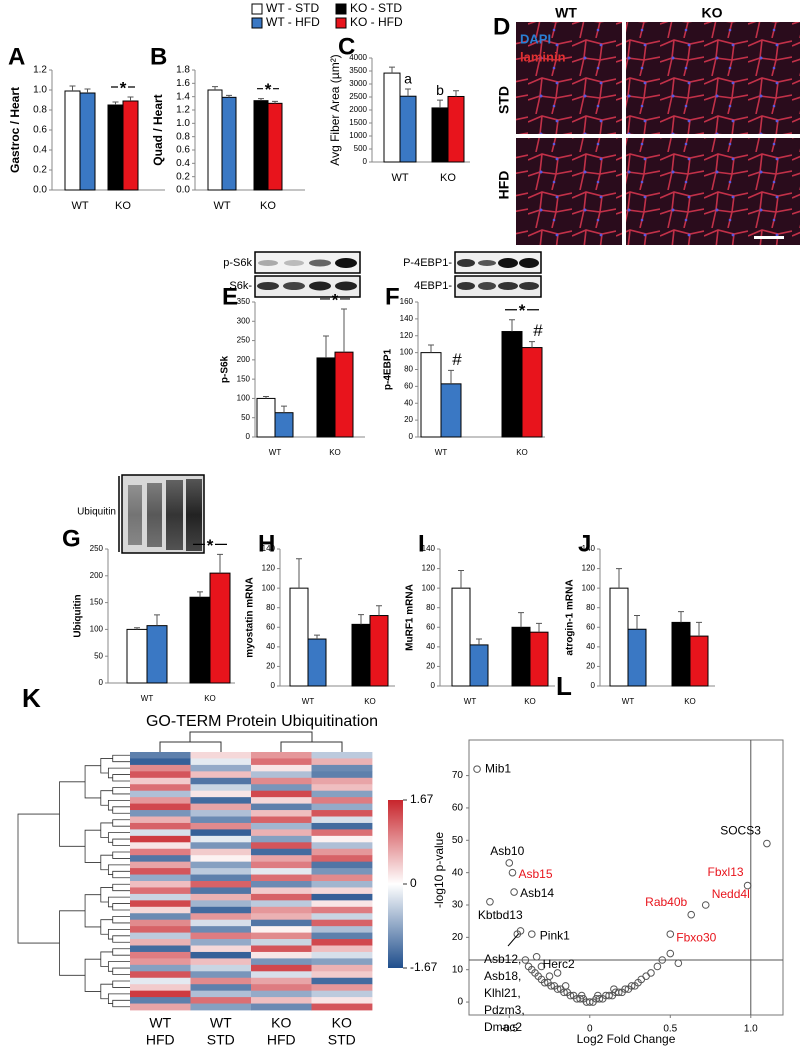 The height and width of the screenshot is (1050, 804). What do you see at coordinates (31, 698) in the screenshot?
I see `panel-letter: K` at bounding box center [31, 698].